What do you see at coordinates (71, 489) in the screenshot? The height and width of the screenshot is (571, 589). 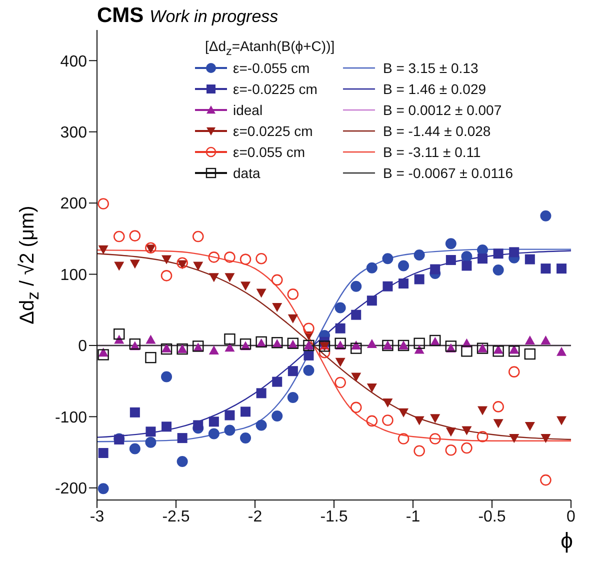 I see `y-tick-label: -200` at bounding box center [71, 489].